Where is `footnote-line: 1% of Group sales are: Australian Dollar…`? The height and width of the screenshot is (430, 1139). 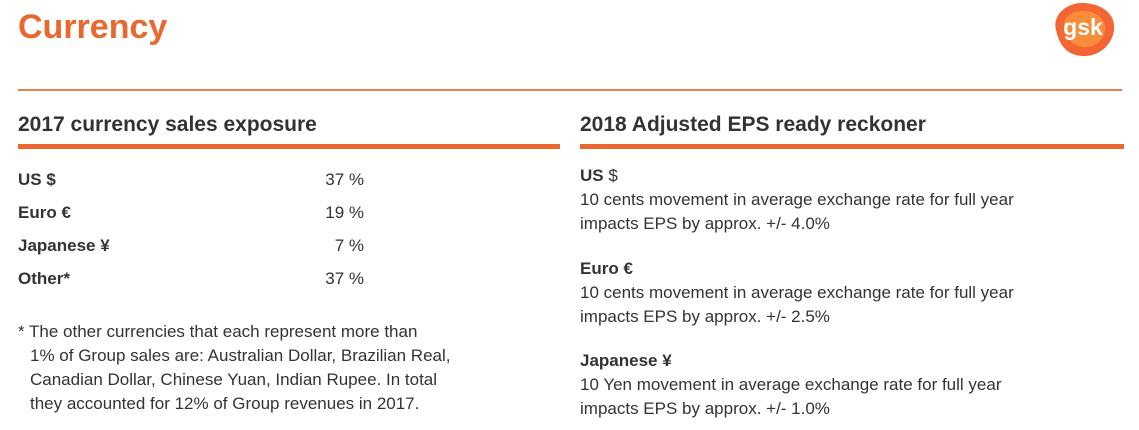
footnote-line: 1% of Group sales are: Australian Dollar… is located at coordinates (240, 355).